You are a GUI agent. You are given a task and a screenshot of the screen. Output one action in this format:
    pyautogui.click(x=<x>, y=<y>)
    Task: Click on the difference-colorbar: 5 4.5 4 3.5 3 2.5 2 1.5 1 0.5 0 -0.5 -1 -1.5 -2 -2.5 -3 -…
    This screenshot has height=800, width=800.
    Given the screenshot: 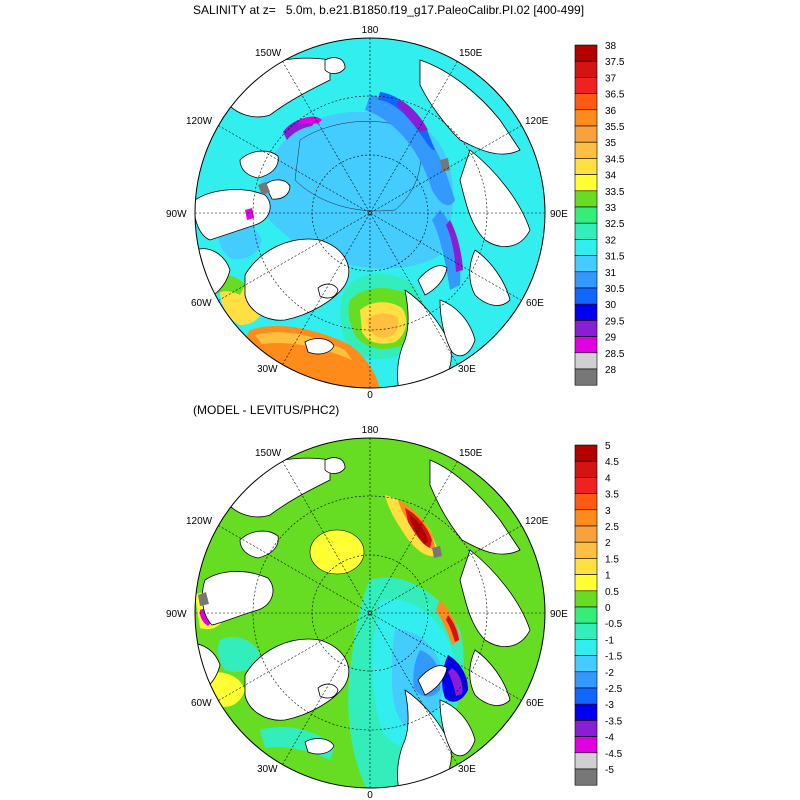 What is the action you would take?
    pyautogui.click(x=598, y=613)
    